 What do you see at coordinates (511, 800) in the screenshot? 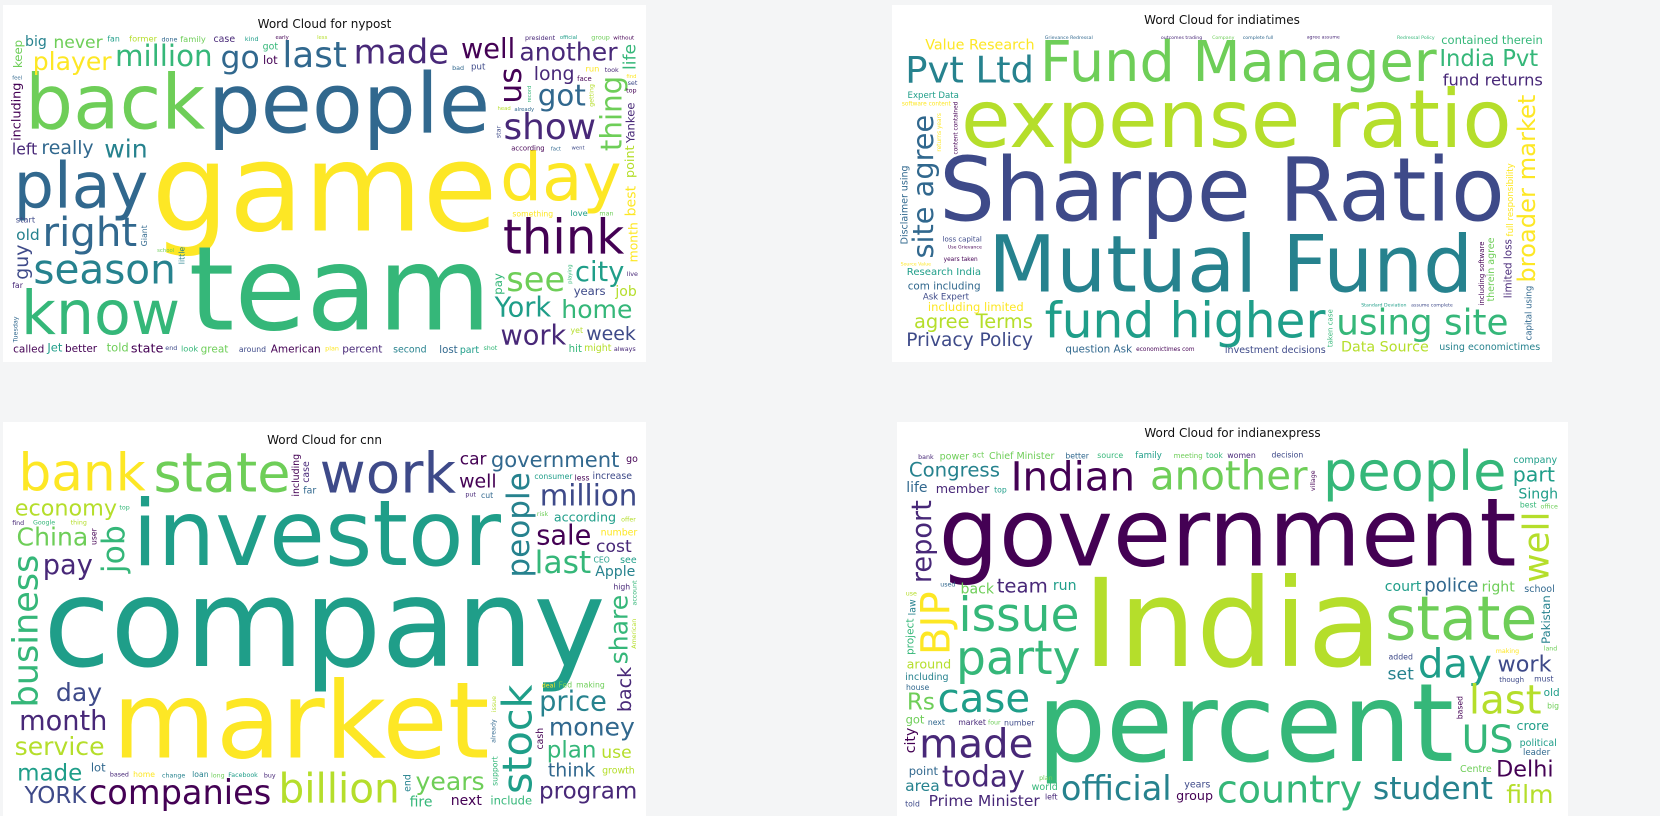
I see `cloud-word: include` at bounding box center [511, 800].